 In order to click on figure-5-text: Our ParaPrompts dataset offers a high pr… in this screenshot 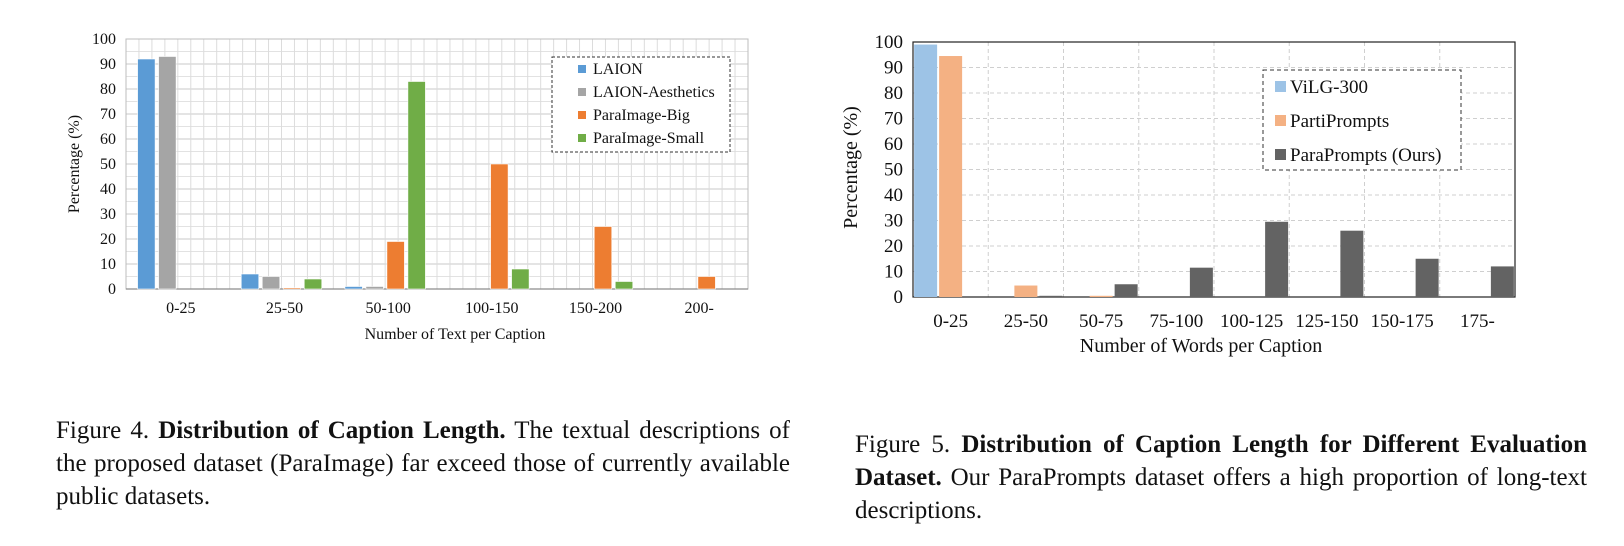, I will do `click(1221, 494)`.